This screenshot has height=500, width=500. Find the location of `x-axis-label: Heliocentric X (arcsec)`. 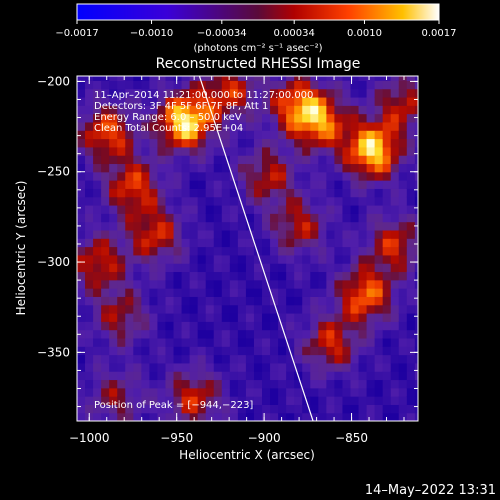

x-axis-label: Heliocentric X (arcsec) is located at coordinates (247, 455).